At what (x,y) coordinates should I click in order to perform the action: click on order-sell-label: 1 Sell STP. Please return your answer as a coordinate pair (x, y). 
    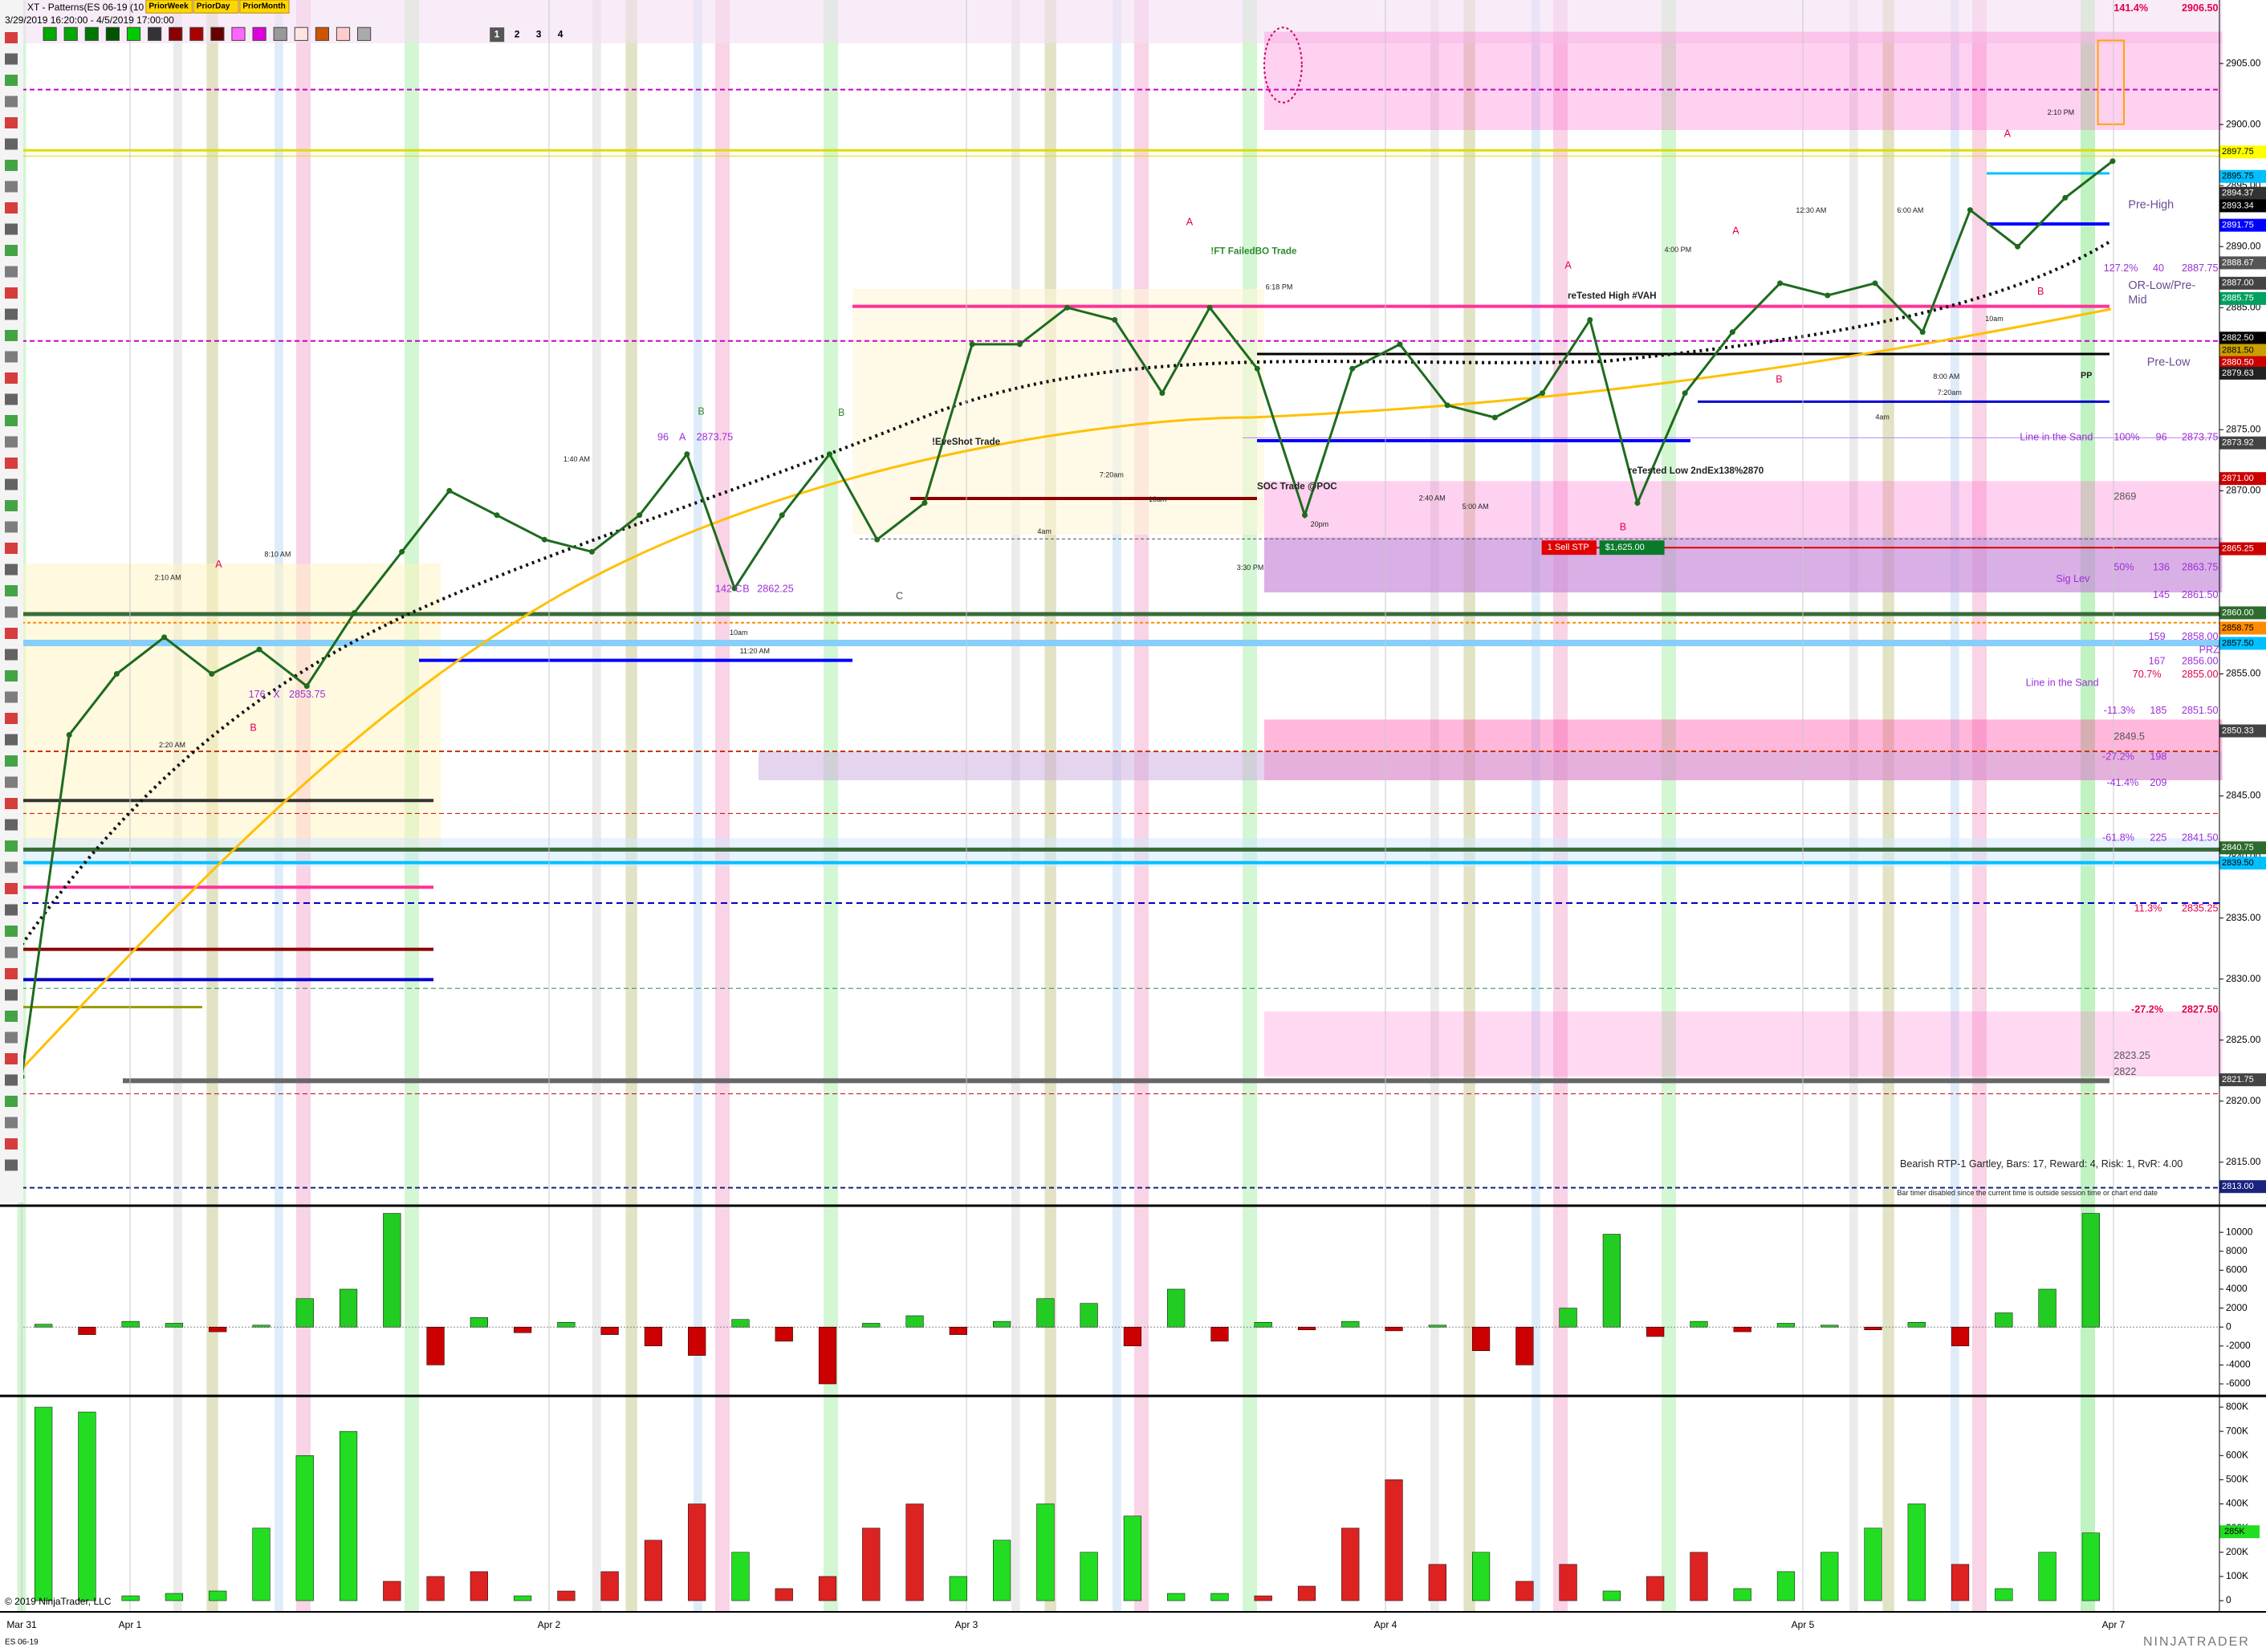
    Looking at the image, I should click on (1568, 547).